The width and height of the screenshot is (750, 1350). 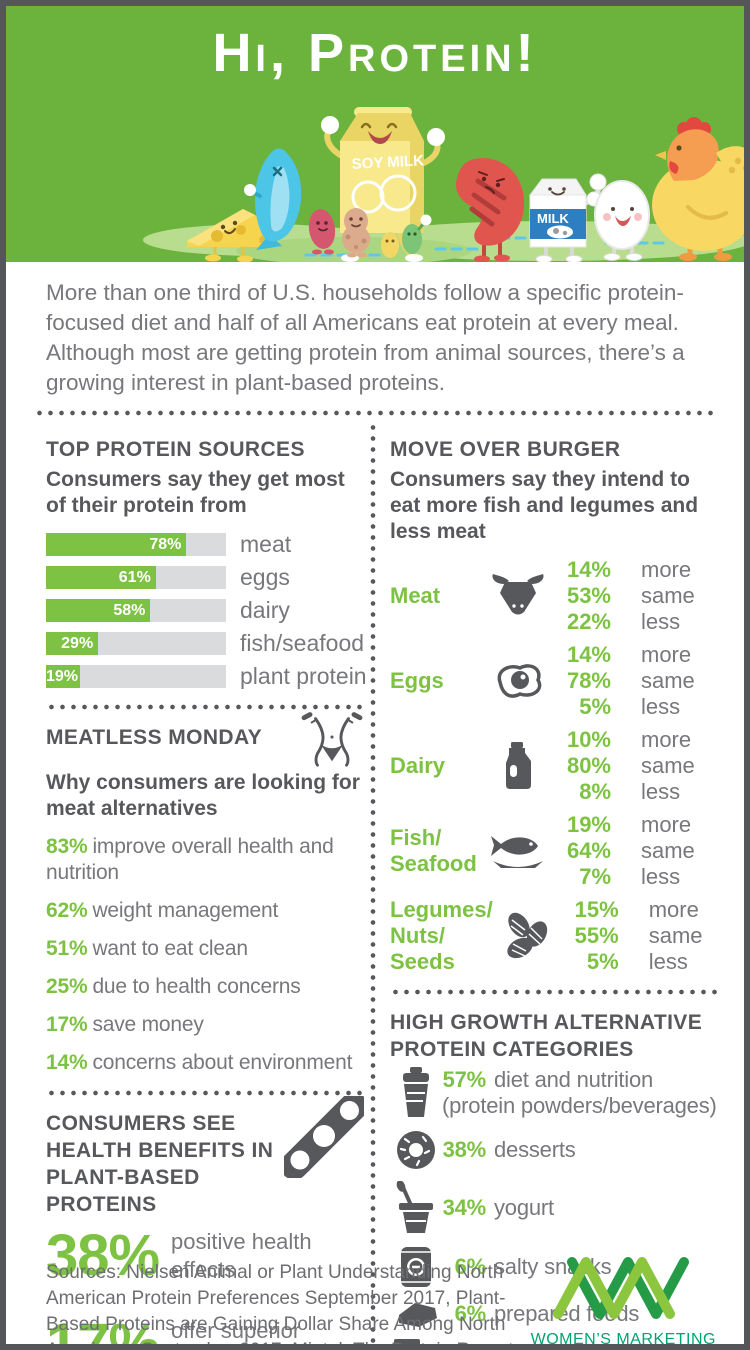 I want to click on food-label: Eggs, so click(x=417, y=680).